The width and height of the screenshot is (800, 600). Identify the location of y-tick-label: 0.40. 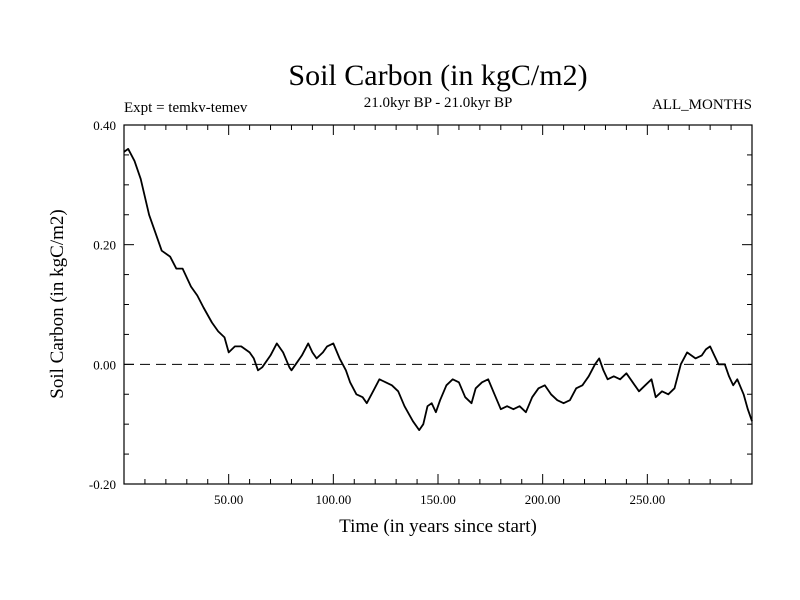
(104, 125).